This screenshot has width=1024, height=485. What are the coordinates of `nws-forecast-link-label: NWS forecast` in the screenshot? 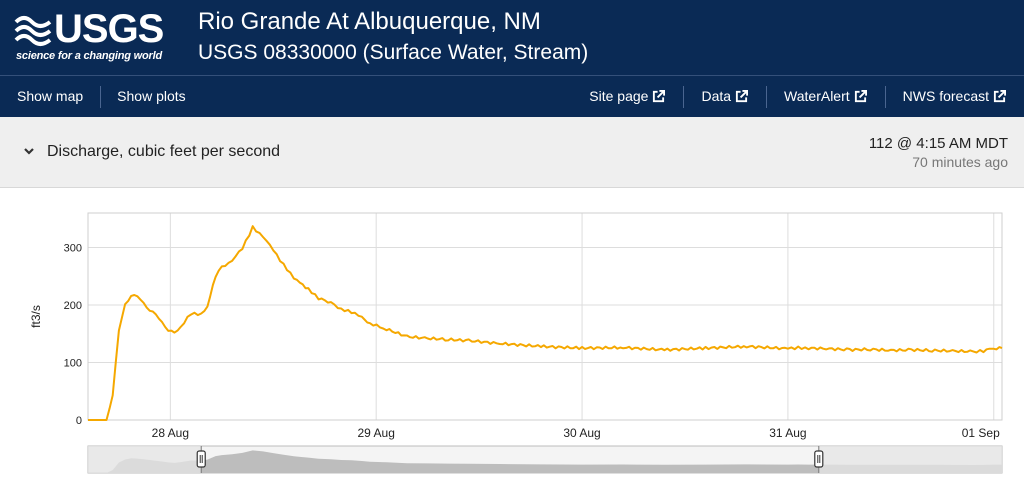 It's located at (945, 96).